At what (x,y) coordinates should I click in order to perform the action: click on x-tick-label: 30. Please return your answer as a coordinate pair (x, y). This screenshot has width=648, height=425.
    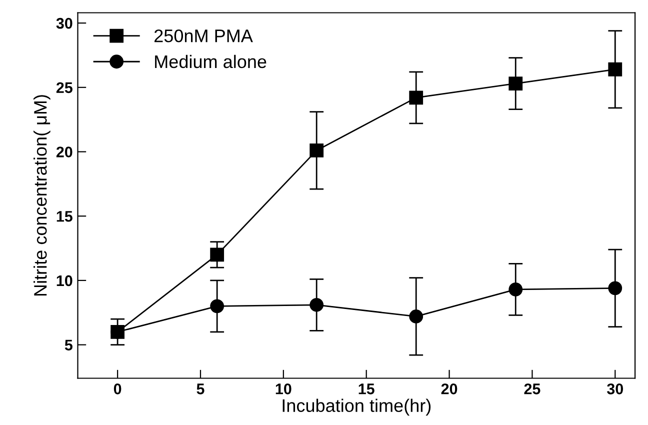
    Looking at the image, I should click on (615, 389).